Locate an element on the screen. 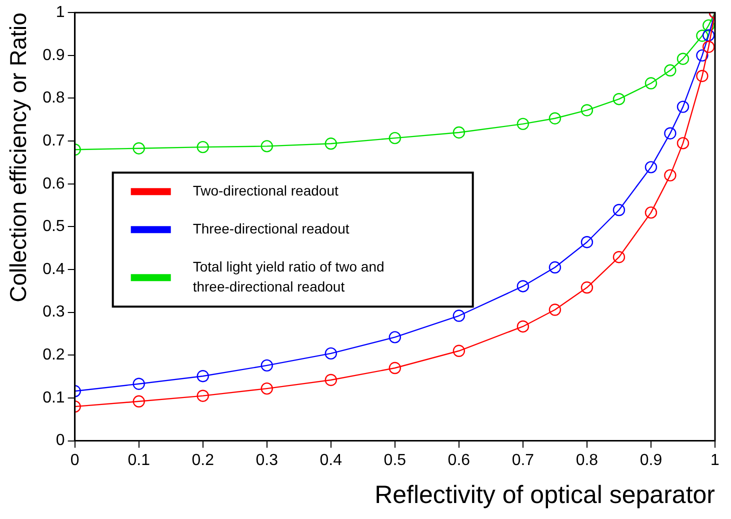  x-tick-label: 0.2 is located at coordinates (203, 460).